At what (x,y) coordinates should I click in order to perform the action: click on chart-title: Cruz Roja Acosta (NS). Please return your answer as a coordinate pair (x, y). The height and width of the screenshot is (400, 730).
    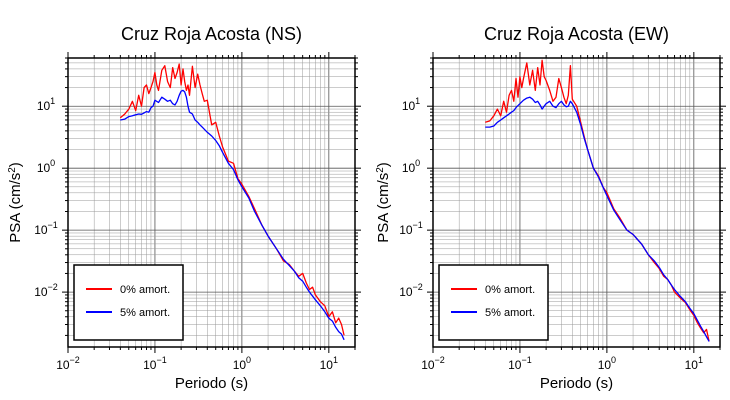
    Looking at the image, I should click on (211, 34).